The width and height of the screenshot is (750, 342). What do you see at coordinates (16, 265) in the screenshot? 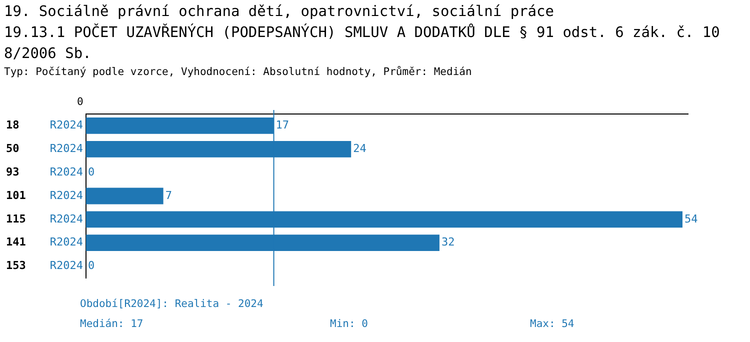
I see `y-tick-label: 153` at bounding box center [16, 265].